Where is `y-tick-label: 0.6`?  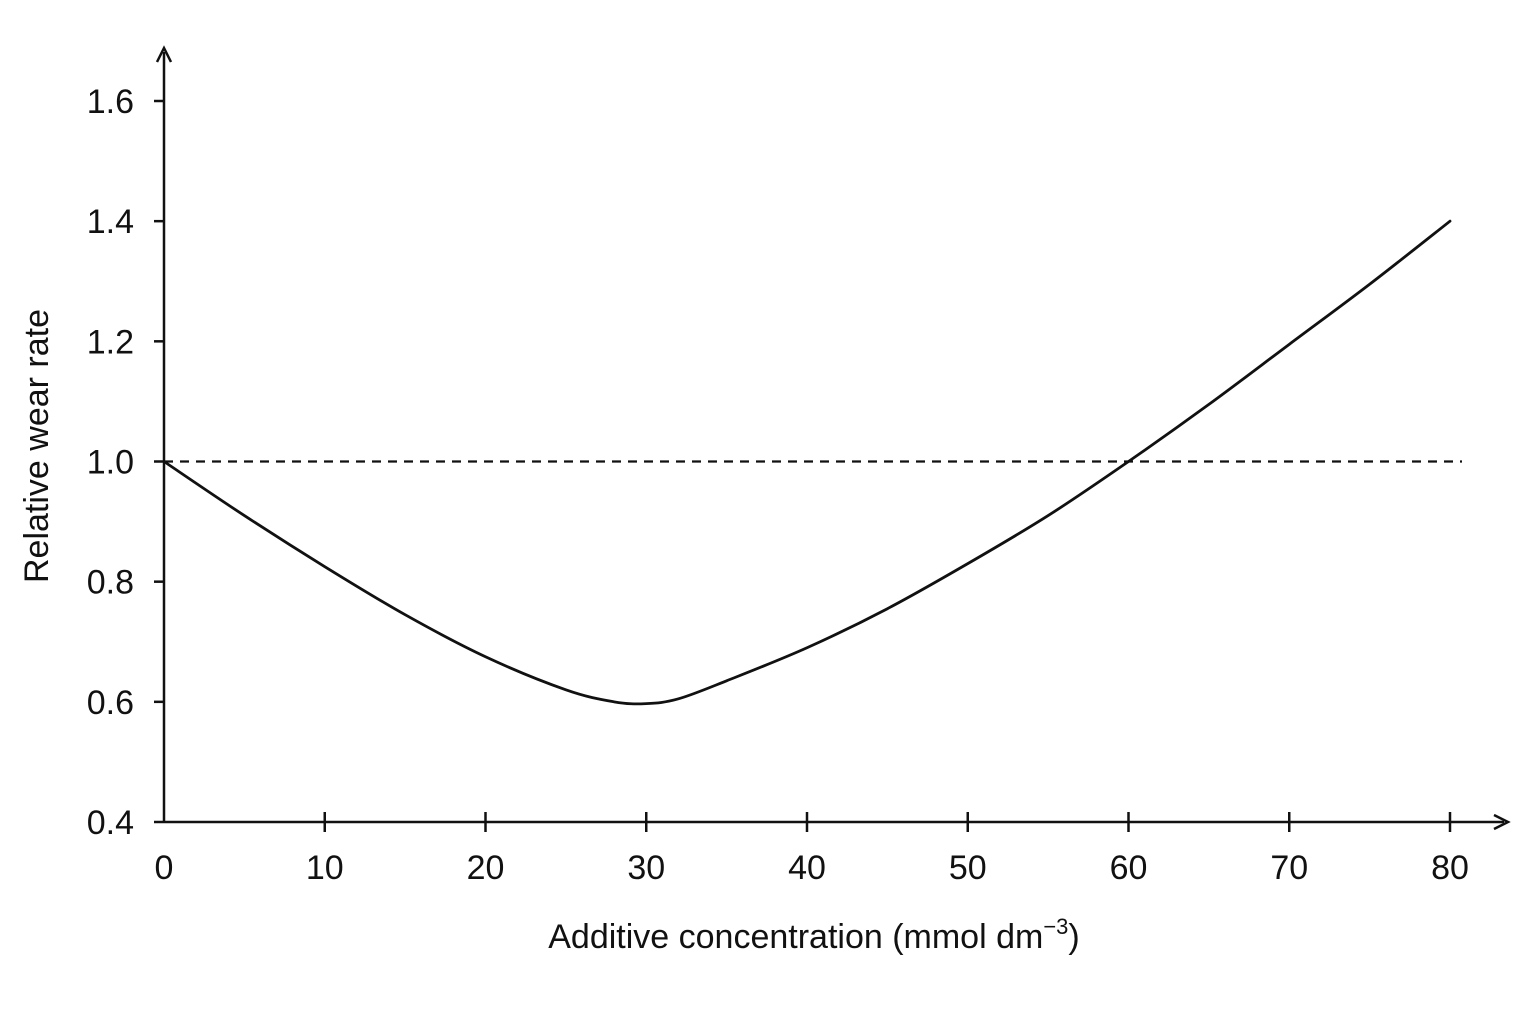 y-tick-label: 0.6 is located at coordinates (110, 703).